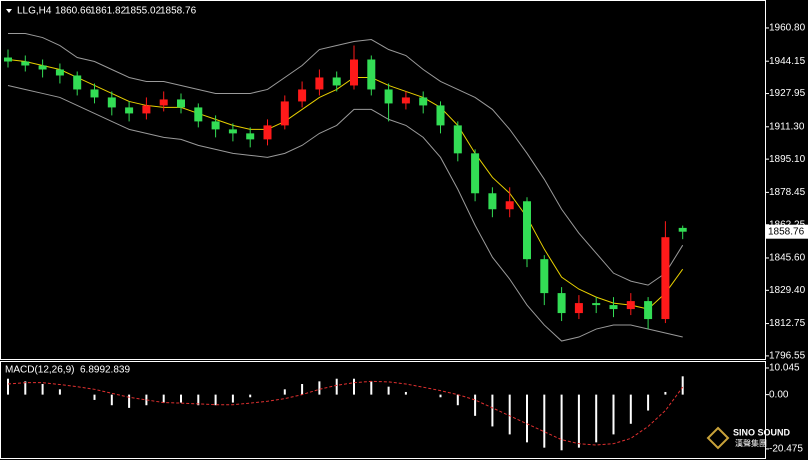 Image resolution: width=808 pixels, height=460 pixels. I want to click on ohlc-close: 1858.76, so click(178, 11).